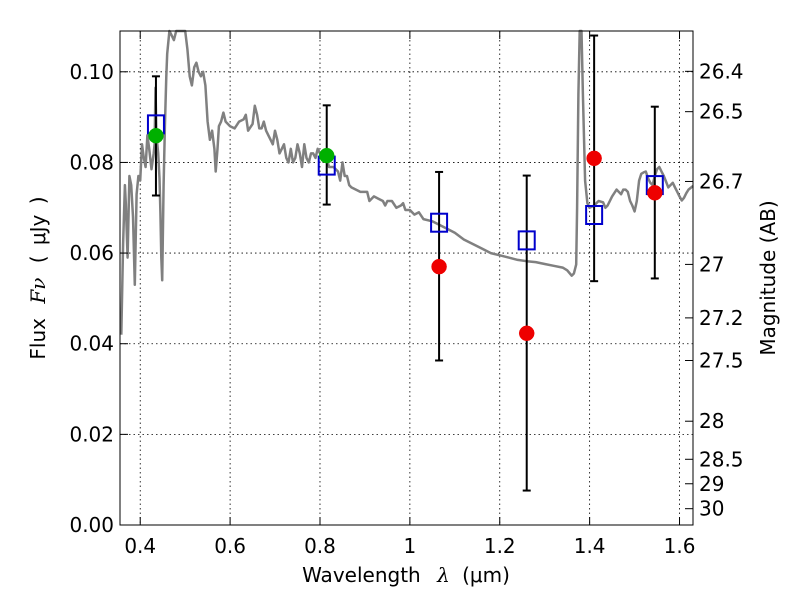 Image resolution: width=800 pixels, height=600 pixels. What do you see at coordinates (500, 546) in the screenshot?
I see `x-tick-label: 1.2` at bounding box center [500, 546].